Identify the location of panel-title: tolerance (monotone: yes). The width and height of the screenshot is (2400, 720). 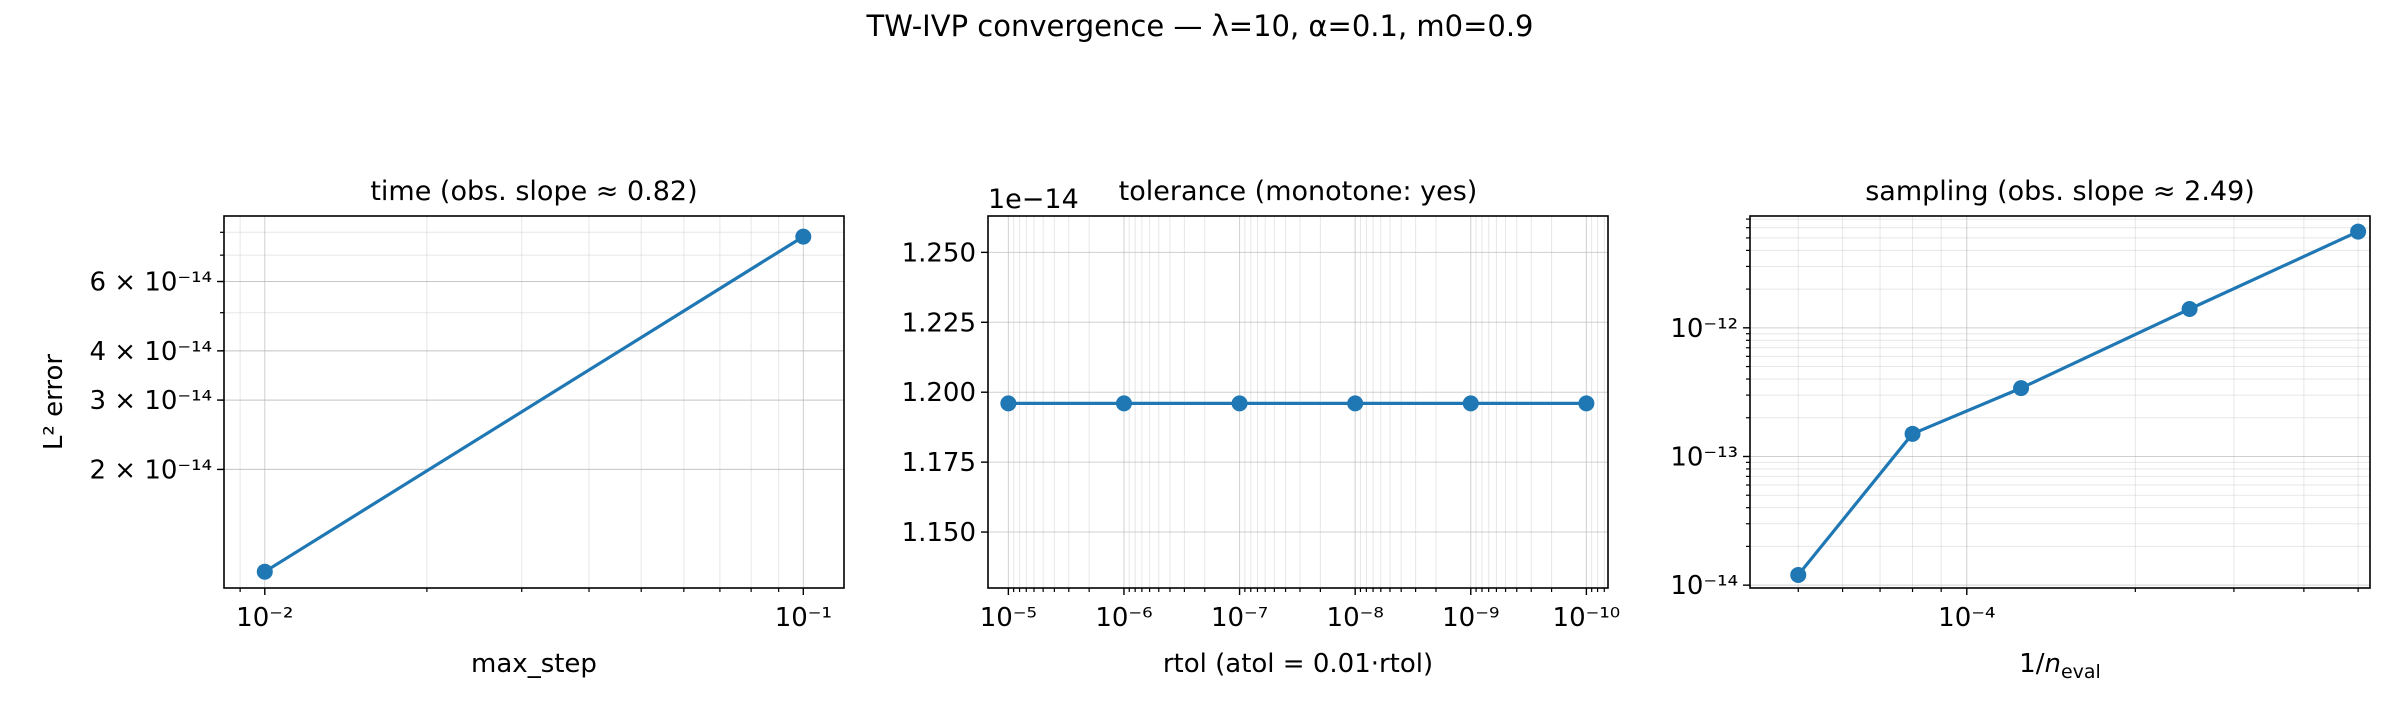
(1298, 191).